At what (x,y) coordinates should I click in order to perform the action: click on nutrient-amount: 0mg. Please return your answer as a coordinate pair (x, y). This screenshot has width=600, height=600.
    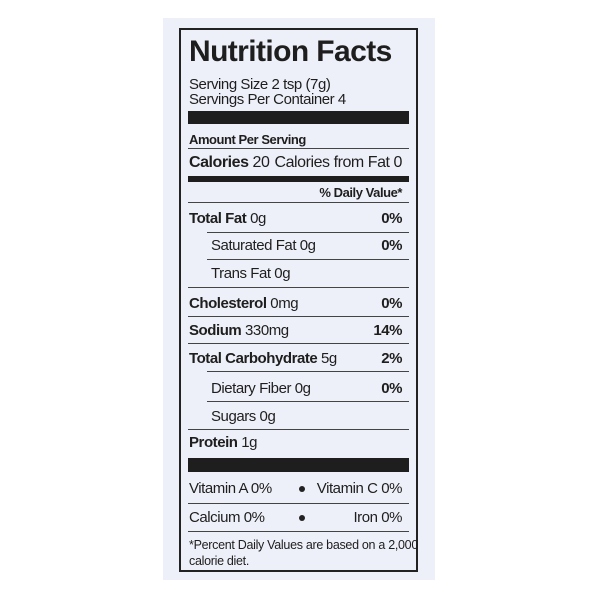
    Looking at the image, I should click on (284, 303).